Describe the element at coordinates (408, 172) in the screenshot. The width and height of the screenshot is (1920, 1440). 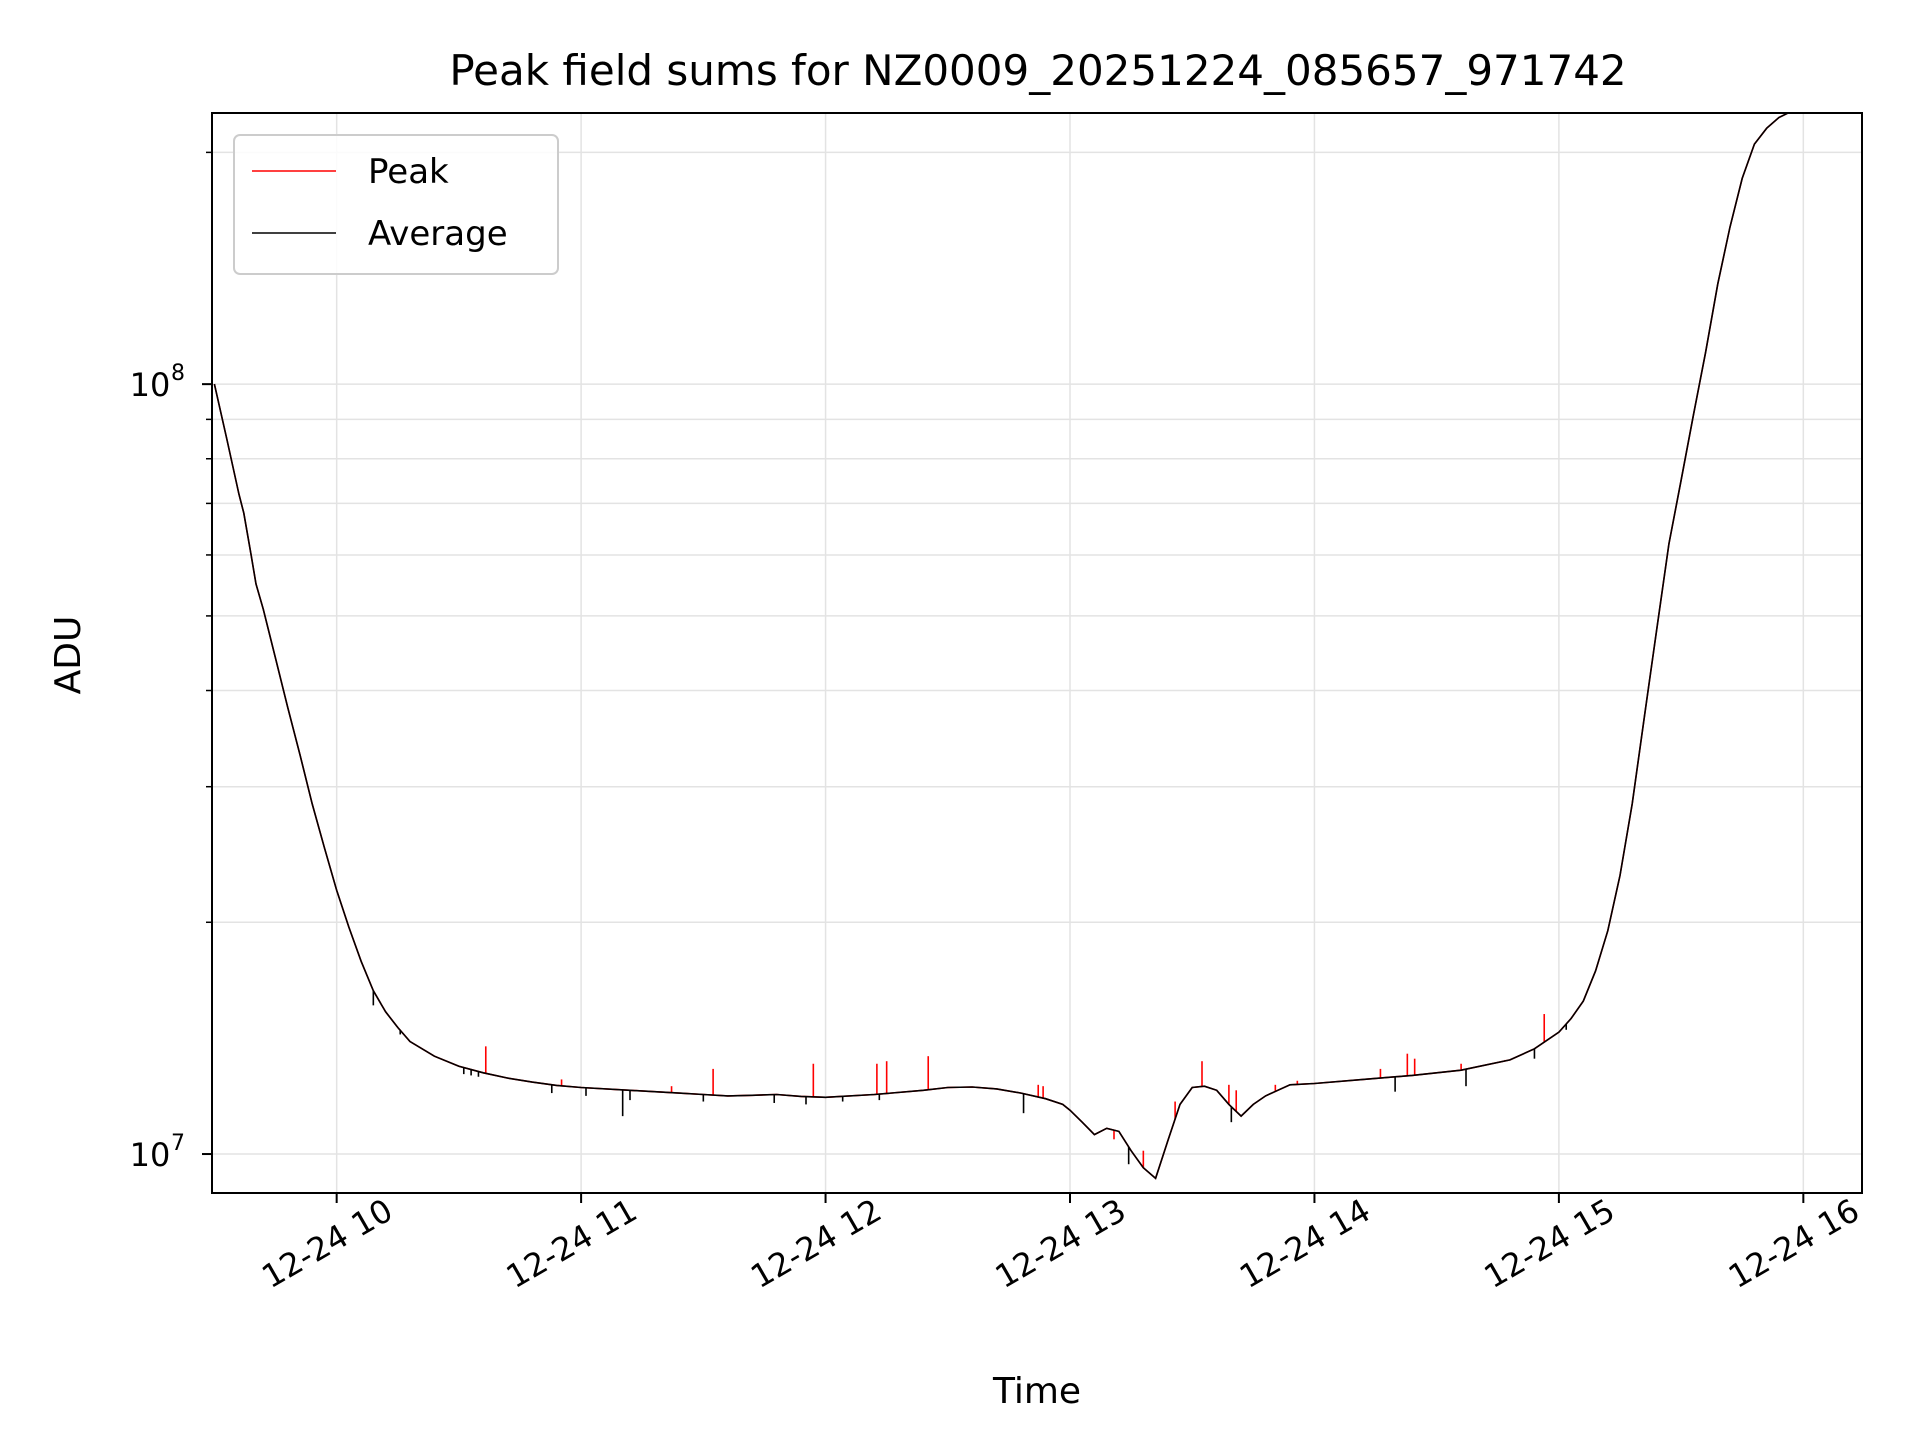
I see `legend-label-peak: Peak` at that location.